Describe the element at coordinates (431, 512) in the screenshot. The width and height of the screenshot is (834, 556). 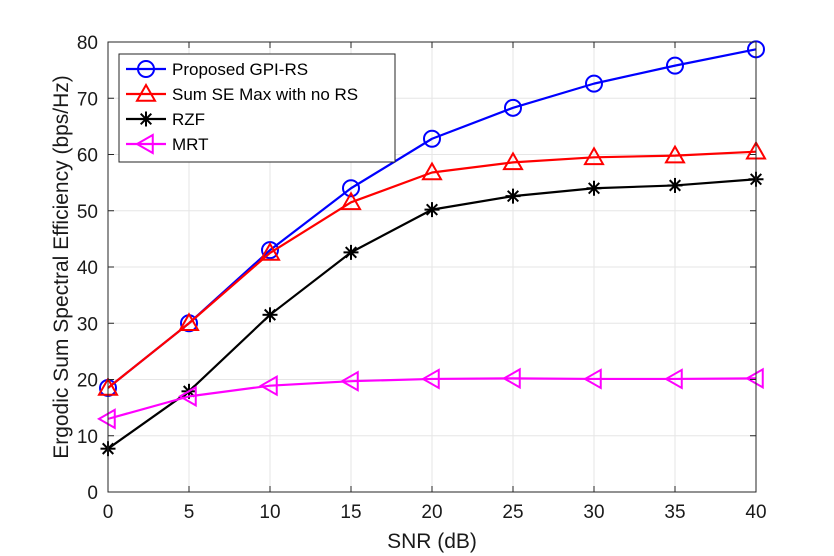
I see `x-tick-label: 20` at that location.